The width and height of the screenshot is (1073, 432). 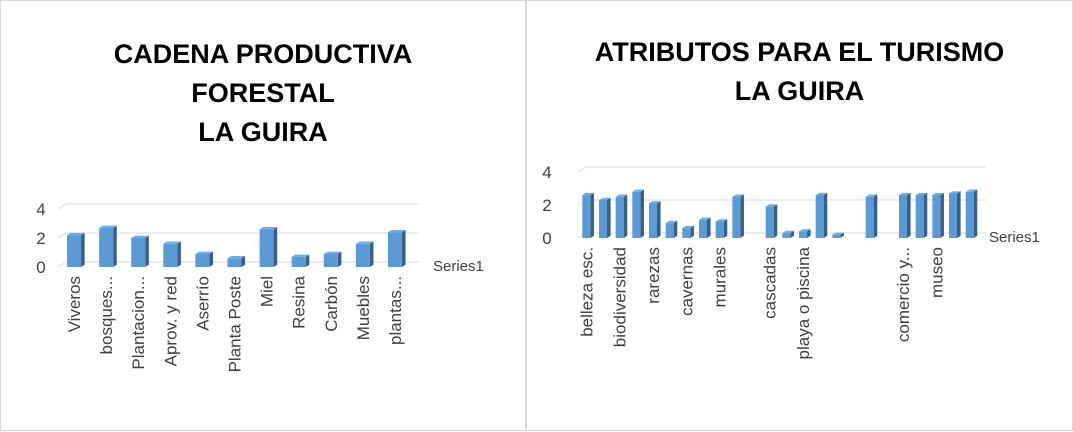 What do you see at coordinates (363, 308) in the screenshot?
I see `x-category-label: Muebles` at bounding box center [363, 308].